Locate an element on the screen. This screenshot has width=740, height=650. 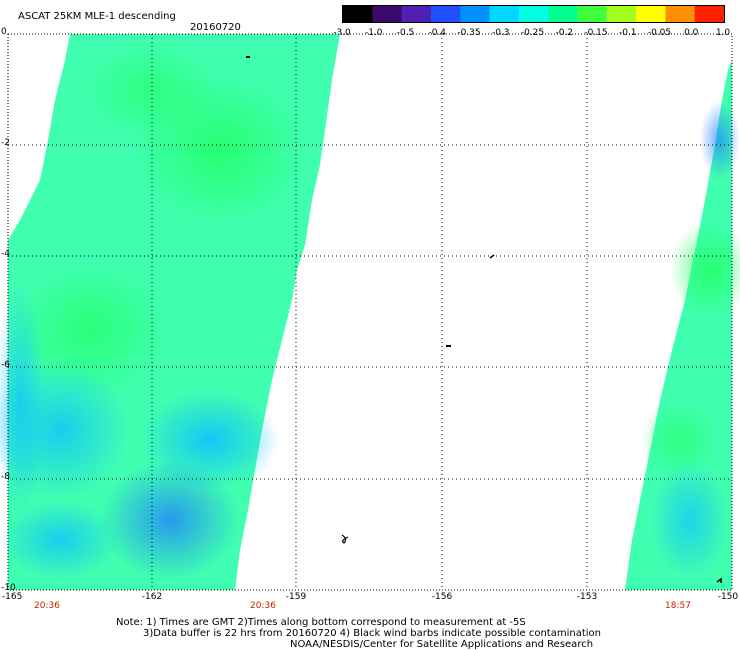
colorbar-label: -0.2 is located at coordinates (564, 33).